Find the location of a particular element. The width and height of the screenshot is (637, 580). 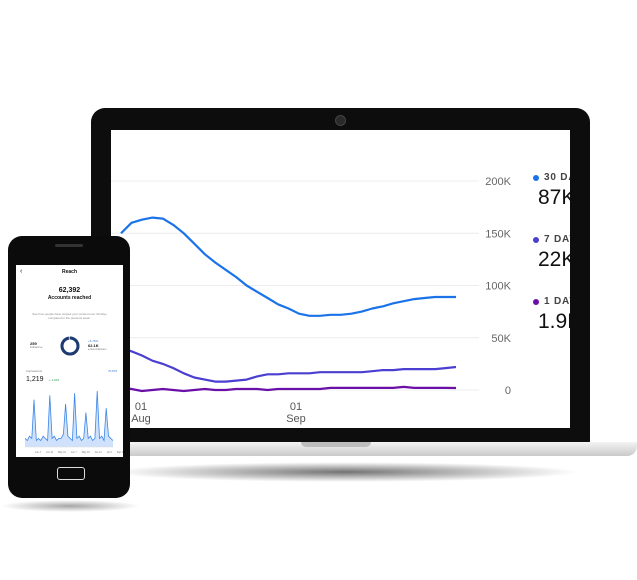

followers-label: Followers ▸ is located at coordinates (36, 347).